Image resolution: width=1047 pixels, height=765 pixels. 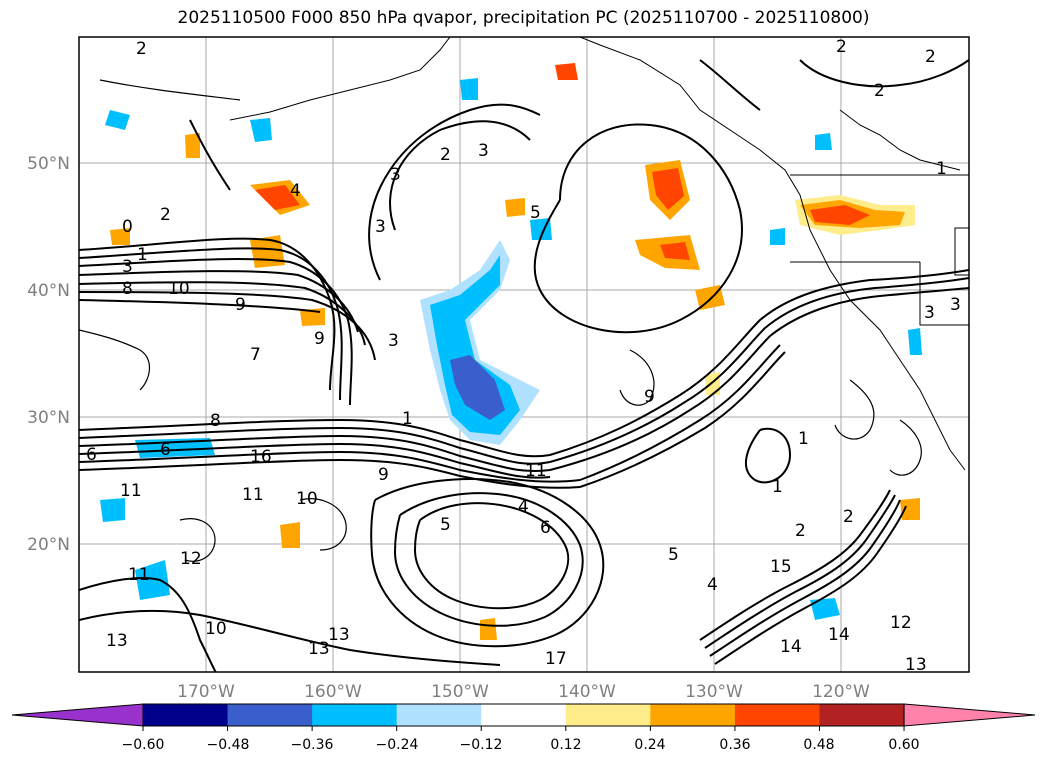 What do you see at coordinates (228, 745) in the screenshot?
I see `colorbar-tick: −0.48` at bounding box center [228, 745].